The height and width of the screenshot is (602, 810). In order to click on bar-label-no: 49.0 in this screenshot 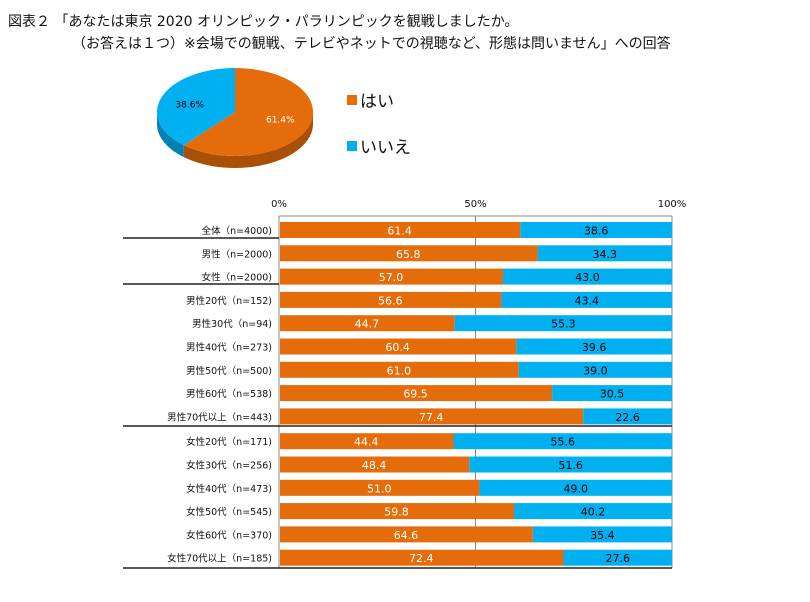, I will do `click(575, 488)`.